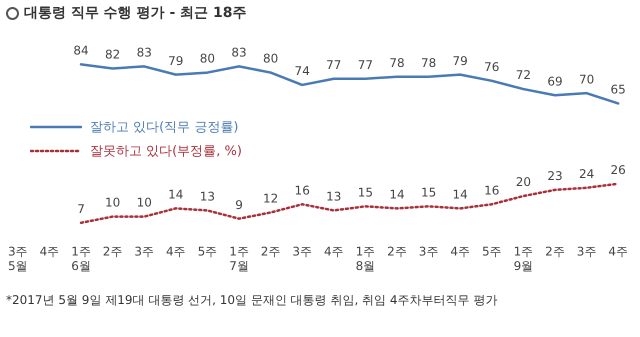 Image resolution: width=640 pixels, height=337 pixels. Describe the element at coordinates (239, 205) in the screenshot. I see `data-label: 9` at that location.